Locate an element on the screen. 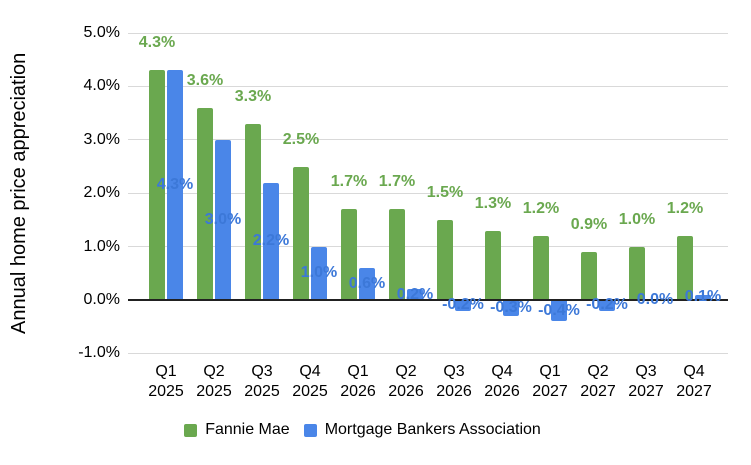  bar-mortgage-bankers-association-q1-2026 is located at coordinates (367, 283).